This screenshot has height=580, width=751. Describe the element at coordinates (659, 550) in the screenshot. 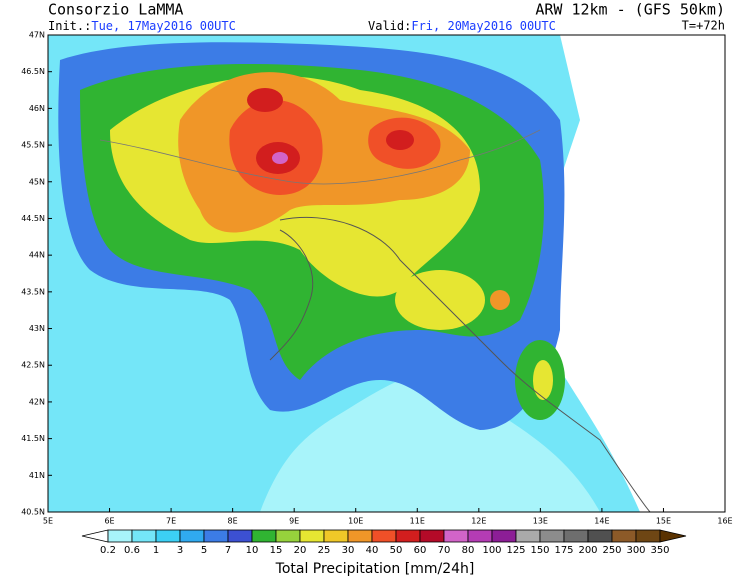

I see `colorbar-label: 350` at that location.